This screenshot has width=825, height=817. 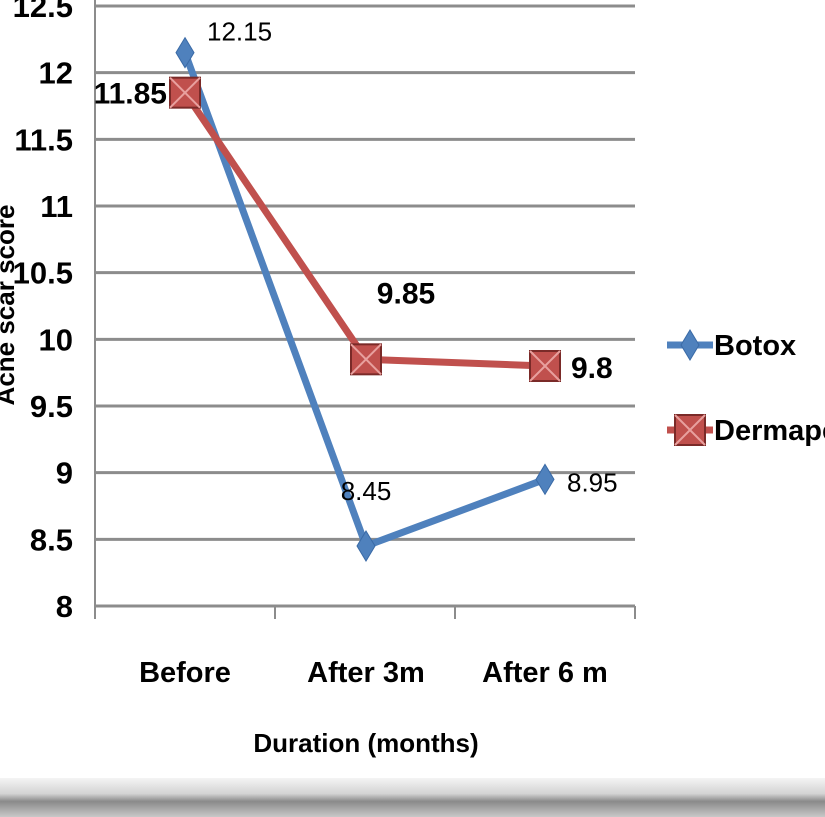 I want to click on y-tick-label: 12.5, so click(x=43, y=12).